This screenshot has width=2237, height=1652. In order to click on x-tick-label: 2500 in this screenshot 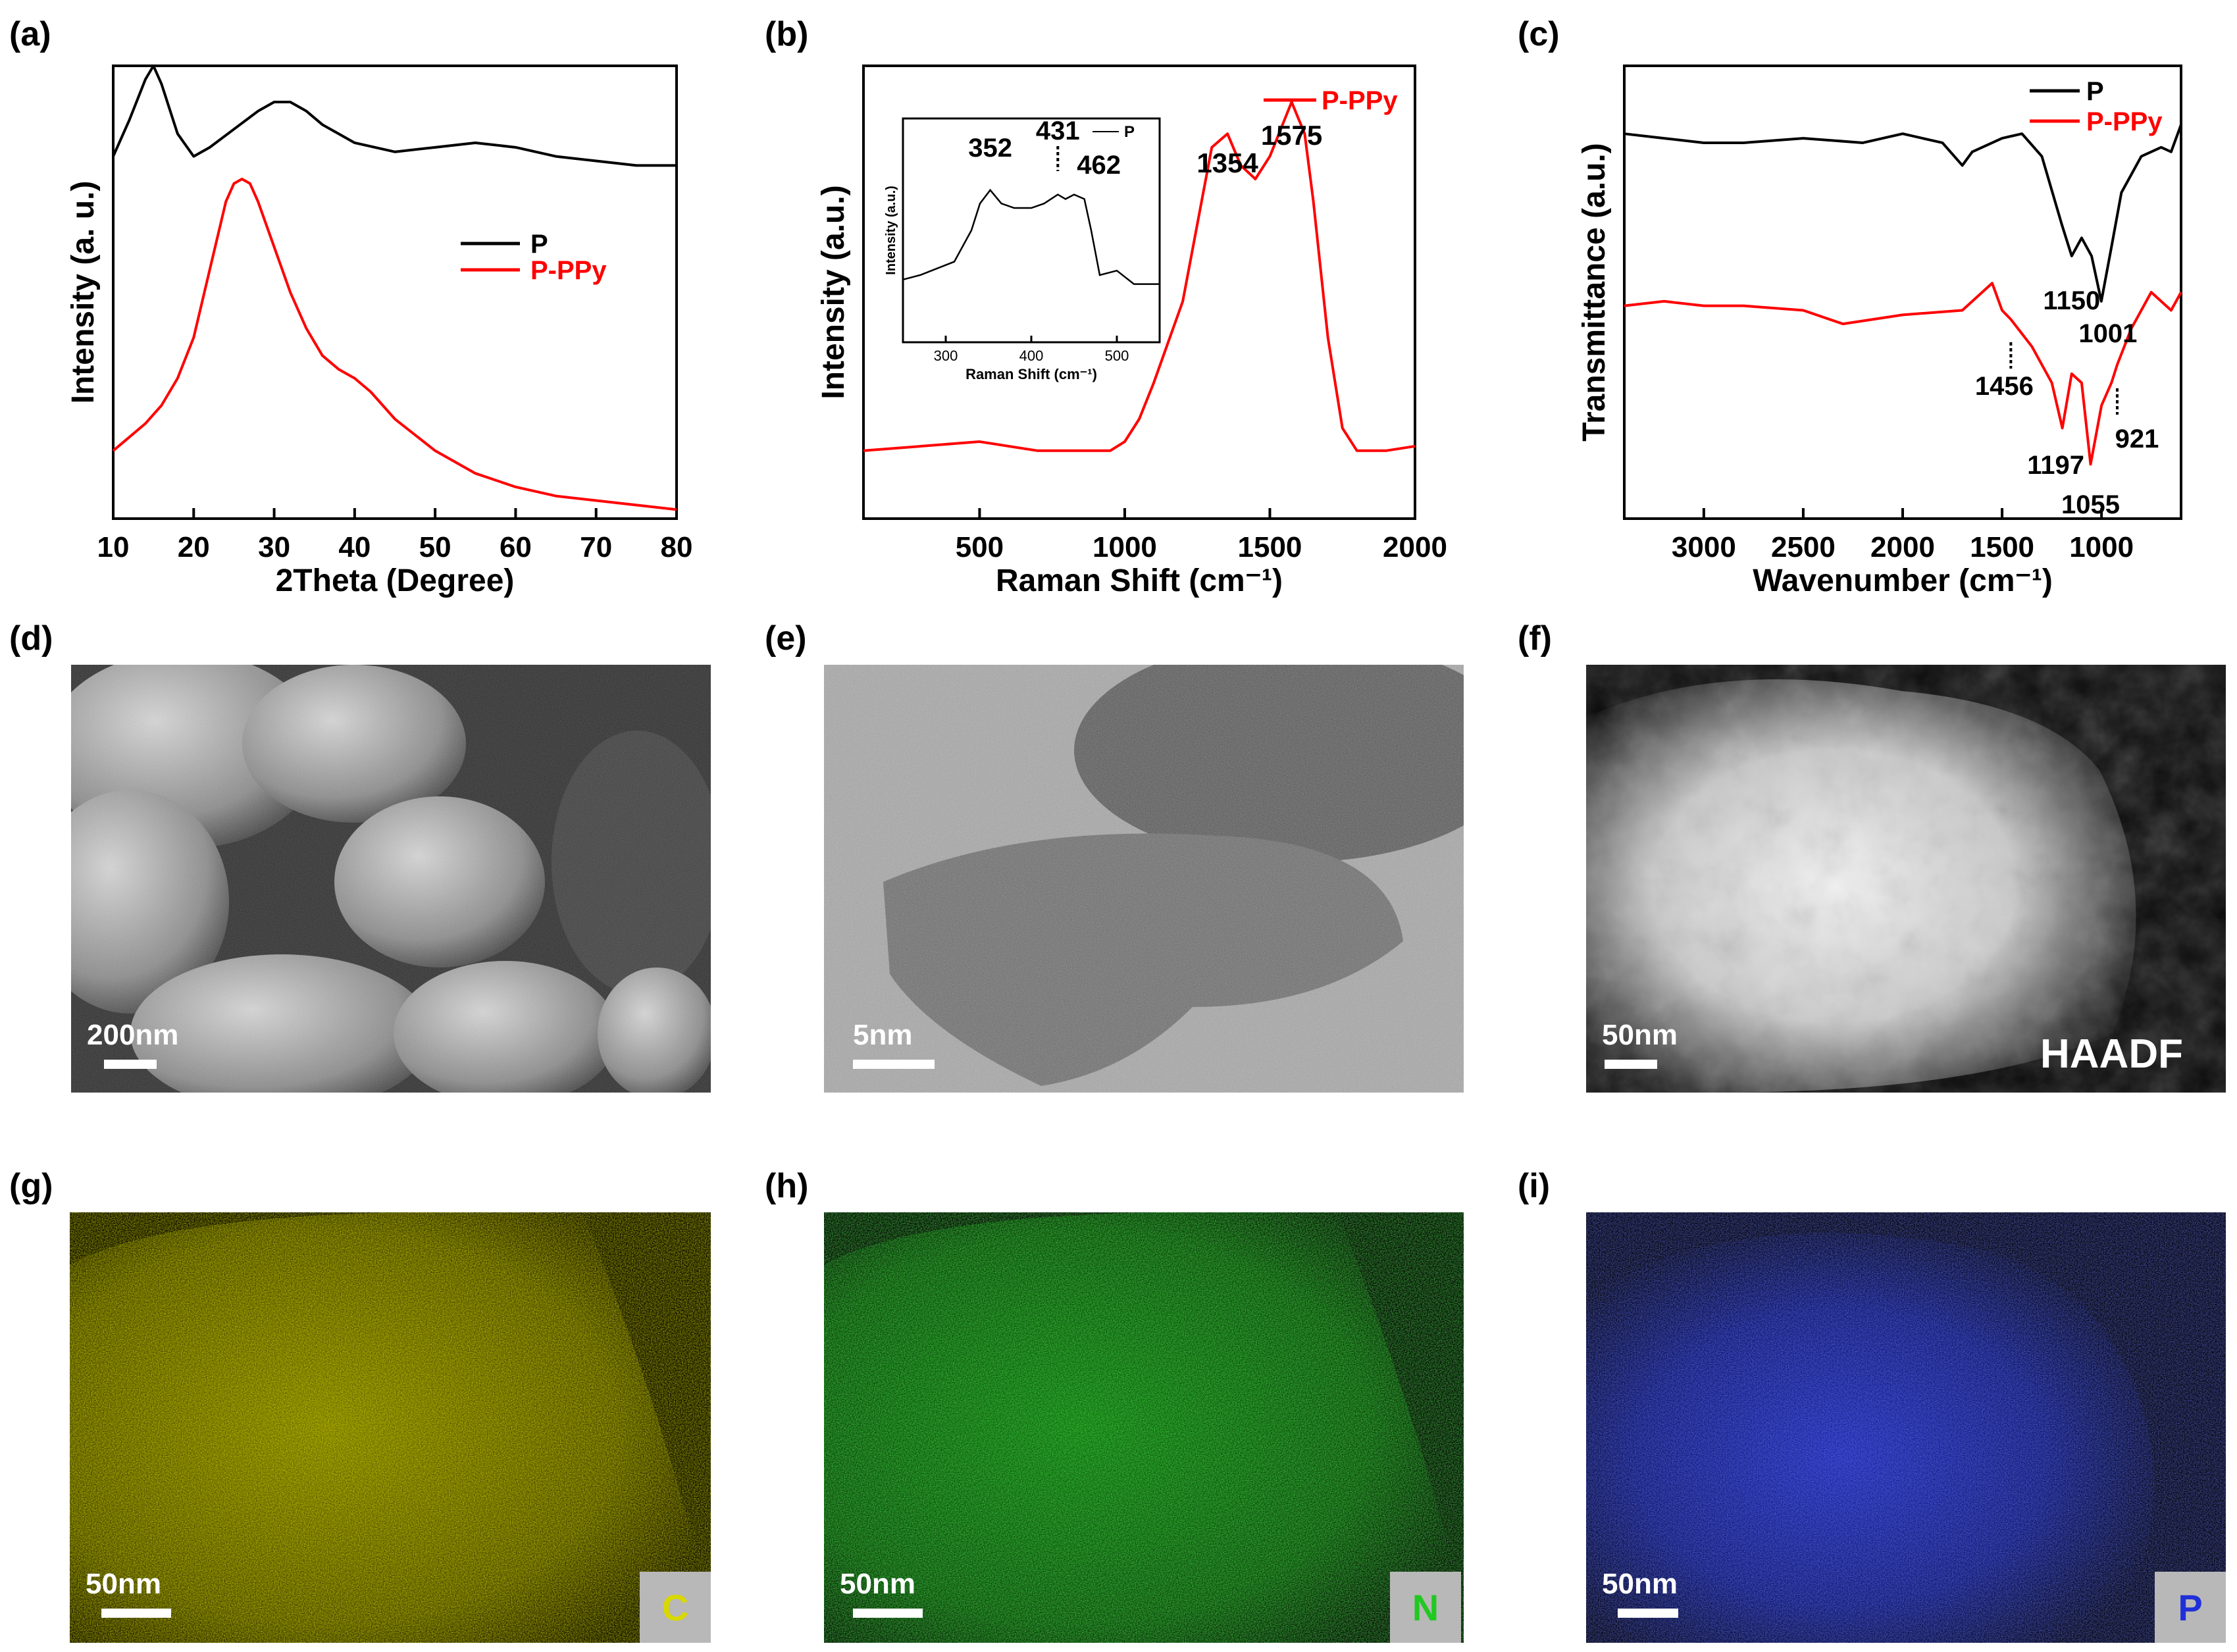, I will do `click(1803, 547)`.